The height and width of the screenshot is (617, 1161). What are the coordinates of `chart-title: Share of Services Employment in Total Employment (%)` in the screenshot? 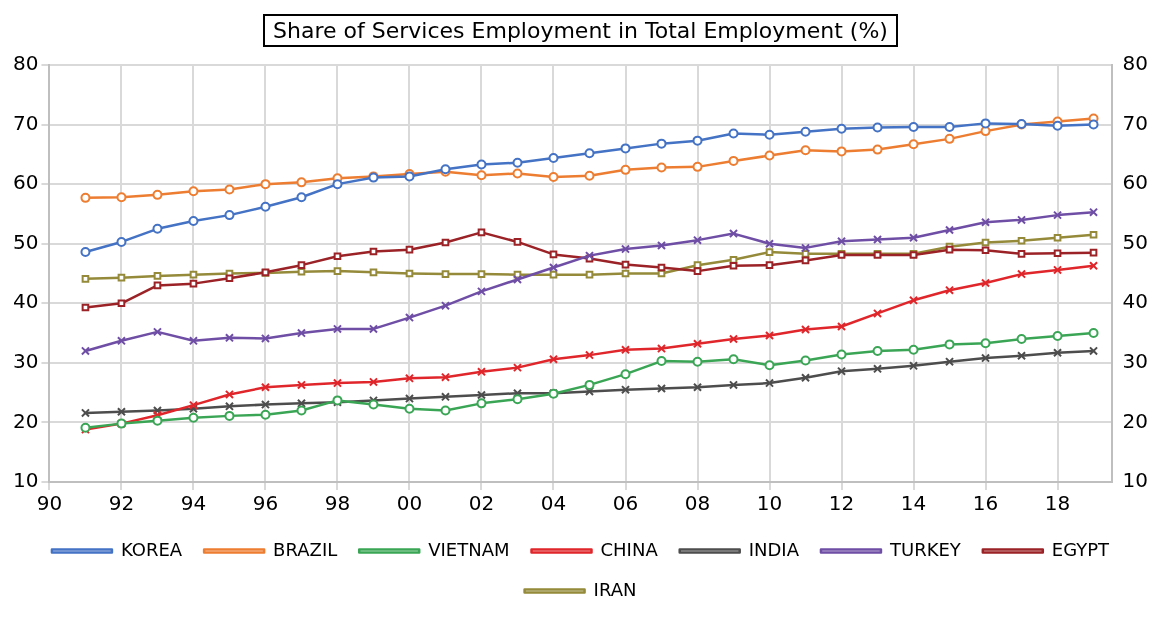 It's located at (580, 30).